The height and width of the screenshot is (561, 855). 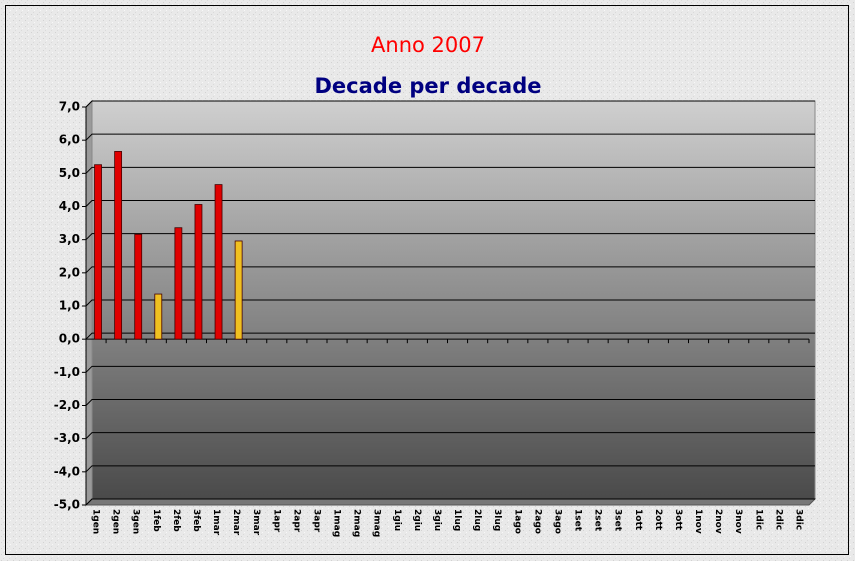 I want to click on x-tick-label: 1nov, so click(x=698, y=521).